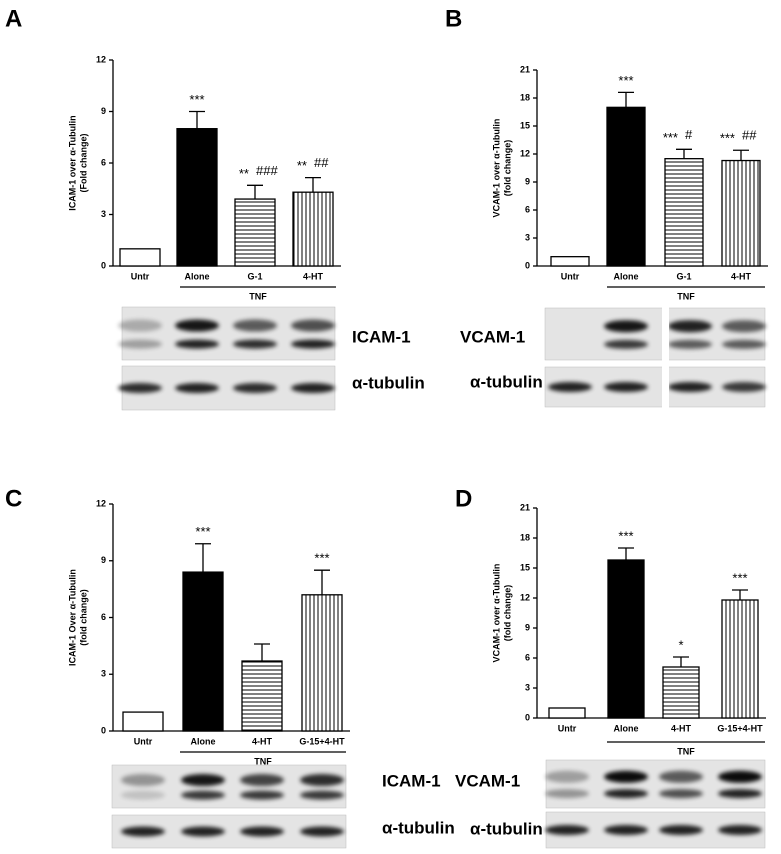 The height and width of the screenshot is (854, 781). Describe the element at coordinates (525, 537) in the screenshot. I see `y-tick-label: 18` at that location.